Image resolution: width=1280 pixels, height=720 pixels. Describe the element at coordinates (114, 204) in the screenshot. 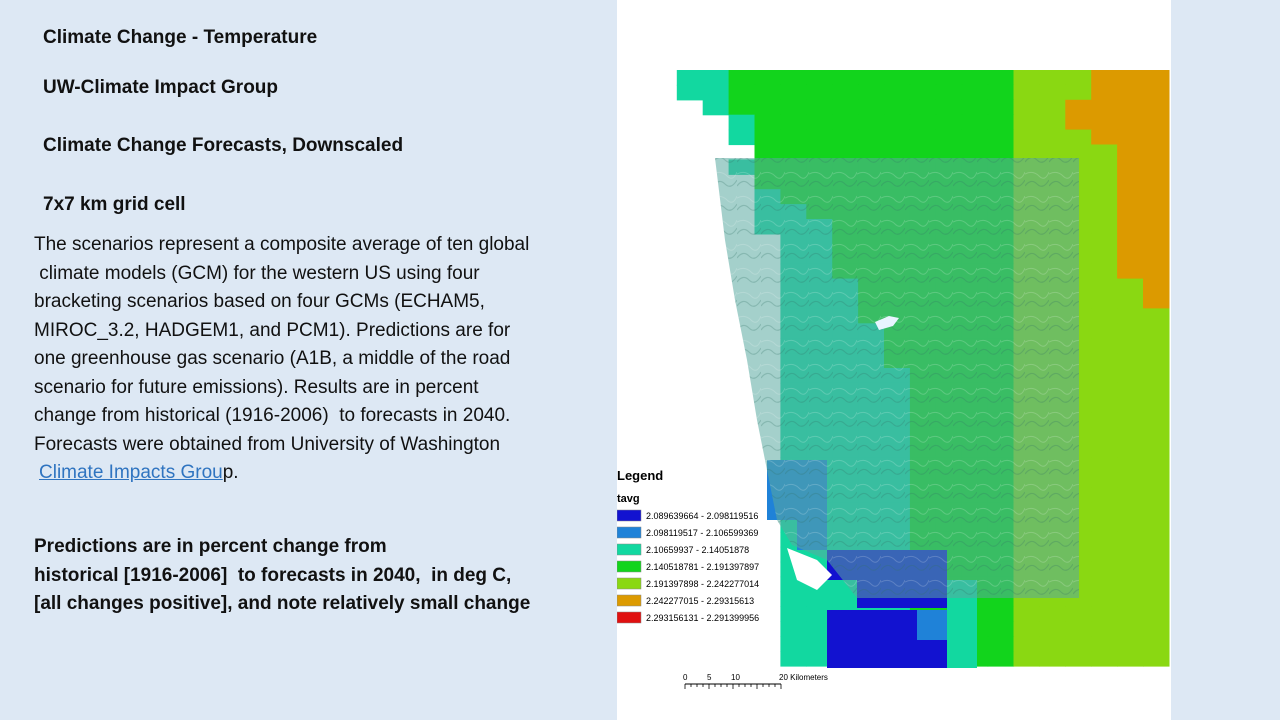

I see `grid-heading: 7x7 km grid cell` at that location.